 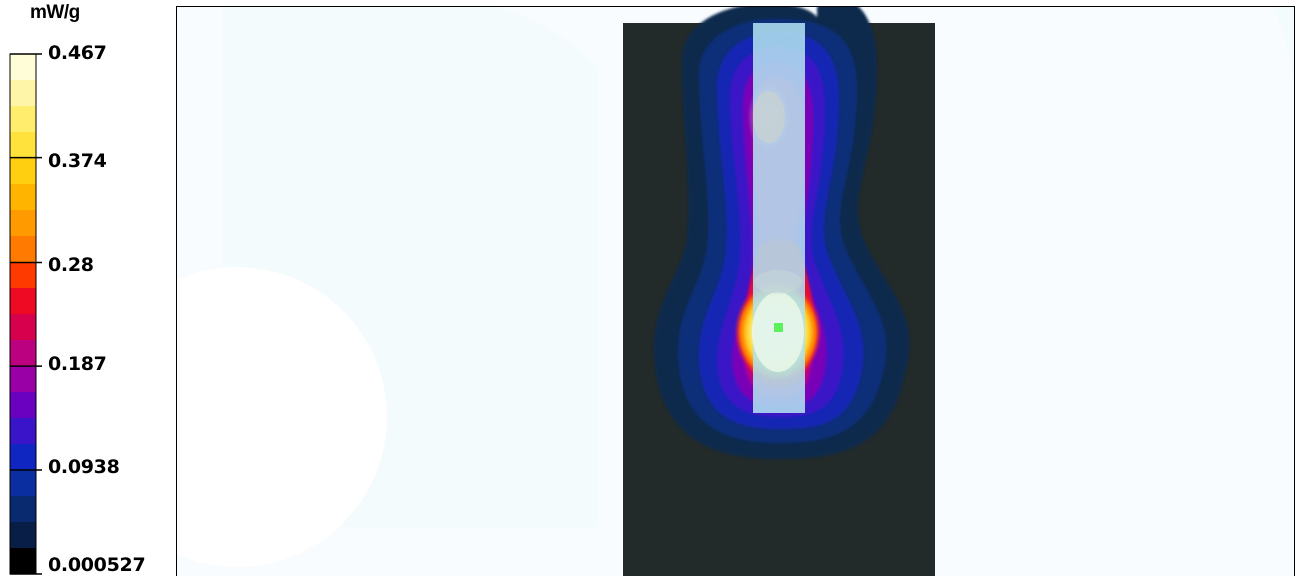 I want to click on colorbar-tick-label-2: 0.28, so click(x=71, y=265).